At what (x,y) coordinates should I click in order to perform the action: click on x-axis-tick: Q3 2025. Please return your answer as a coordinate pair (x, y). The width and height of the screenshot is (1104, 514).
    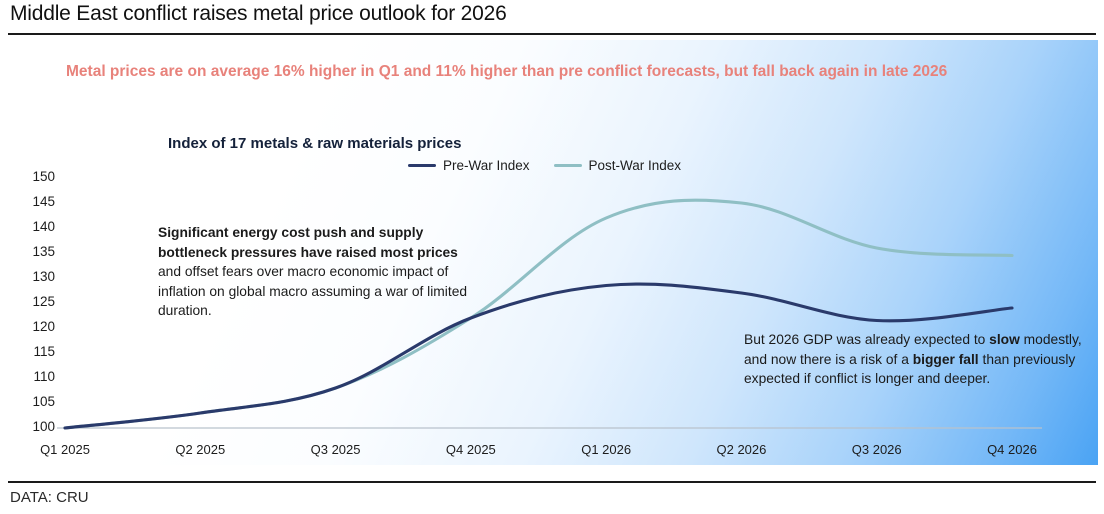
    Looking at the image, I should click on (335, 449).